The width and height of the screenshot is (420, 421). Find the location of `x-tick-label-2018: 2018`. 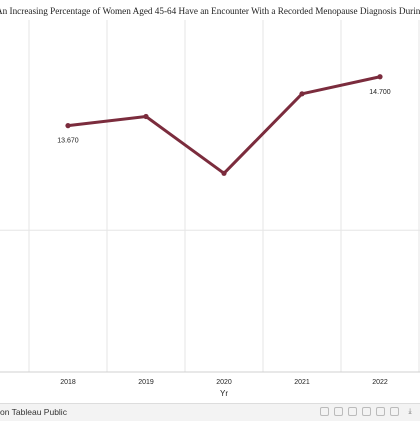

x-tick-label-2018: 2018 is located at coordinates (68, 382).